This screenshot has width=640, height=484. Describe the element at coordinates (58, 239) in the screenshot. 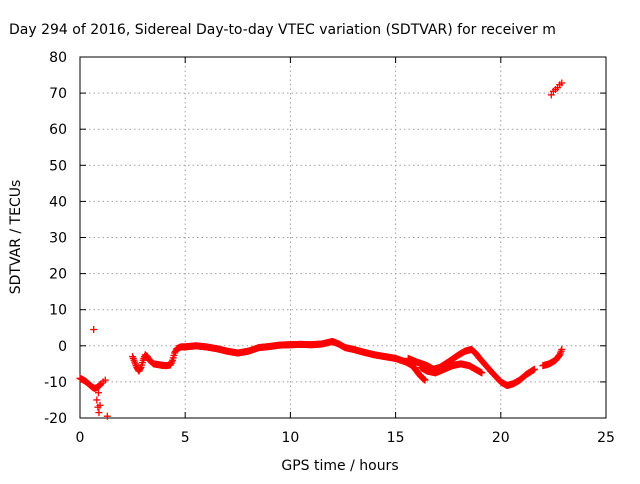

I see `y-tick-label: 30` at that location.